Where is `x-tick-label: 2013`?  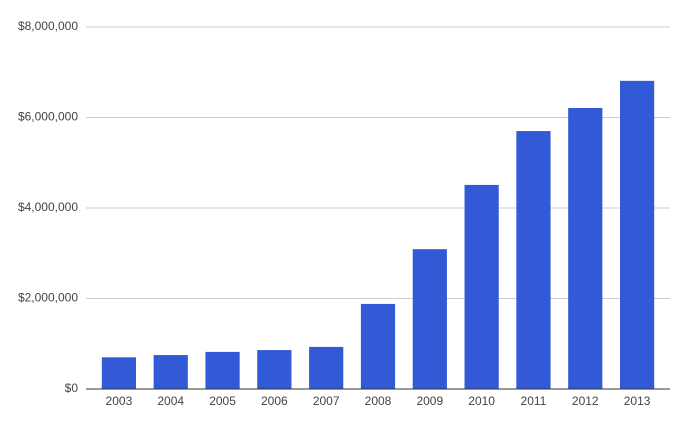
x-tick-label: 2013 is located at coordinates (637, 401).